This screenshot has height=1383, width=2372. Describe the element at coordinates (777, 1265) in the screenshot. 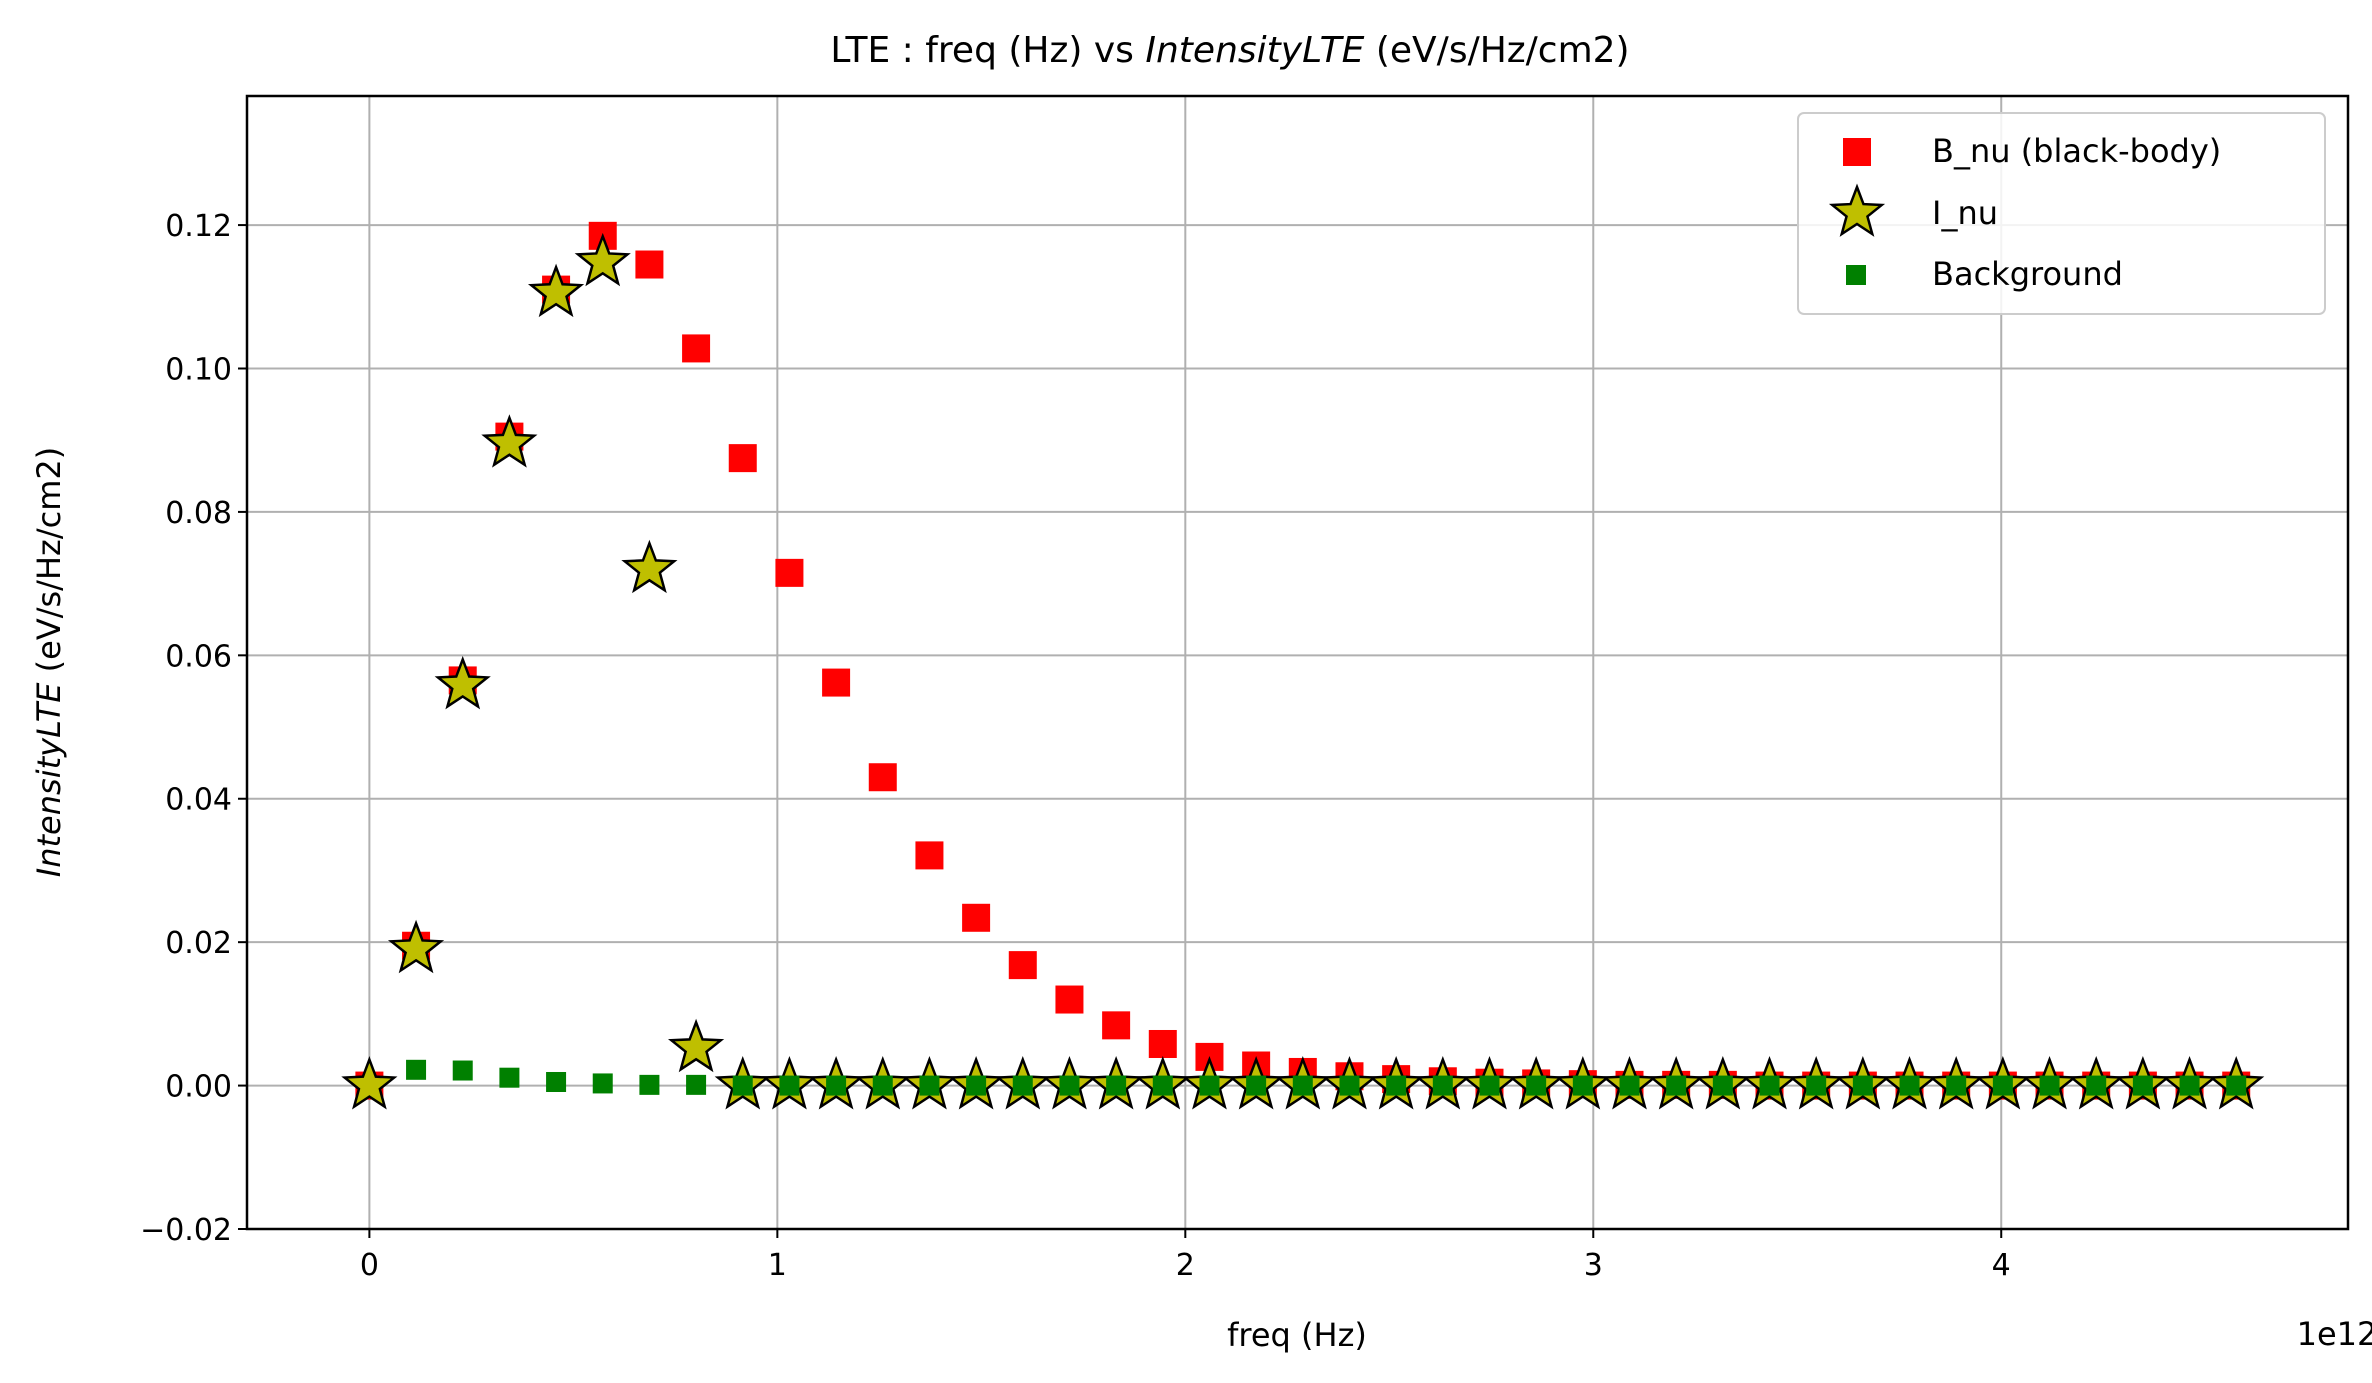

I see `x-tick-label: 1` at that location.